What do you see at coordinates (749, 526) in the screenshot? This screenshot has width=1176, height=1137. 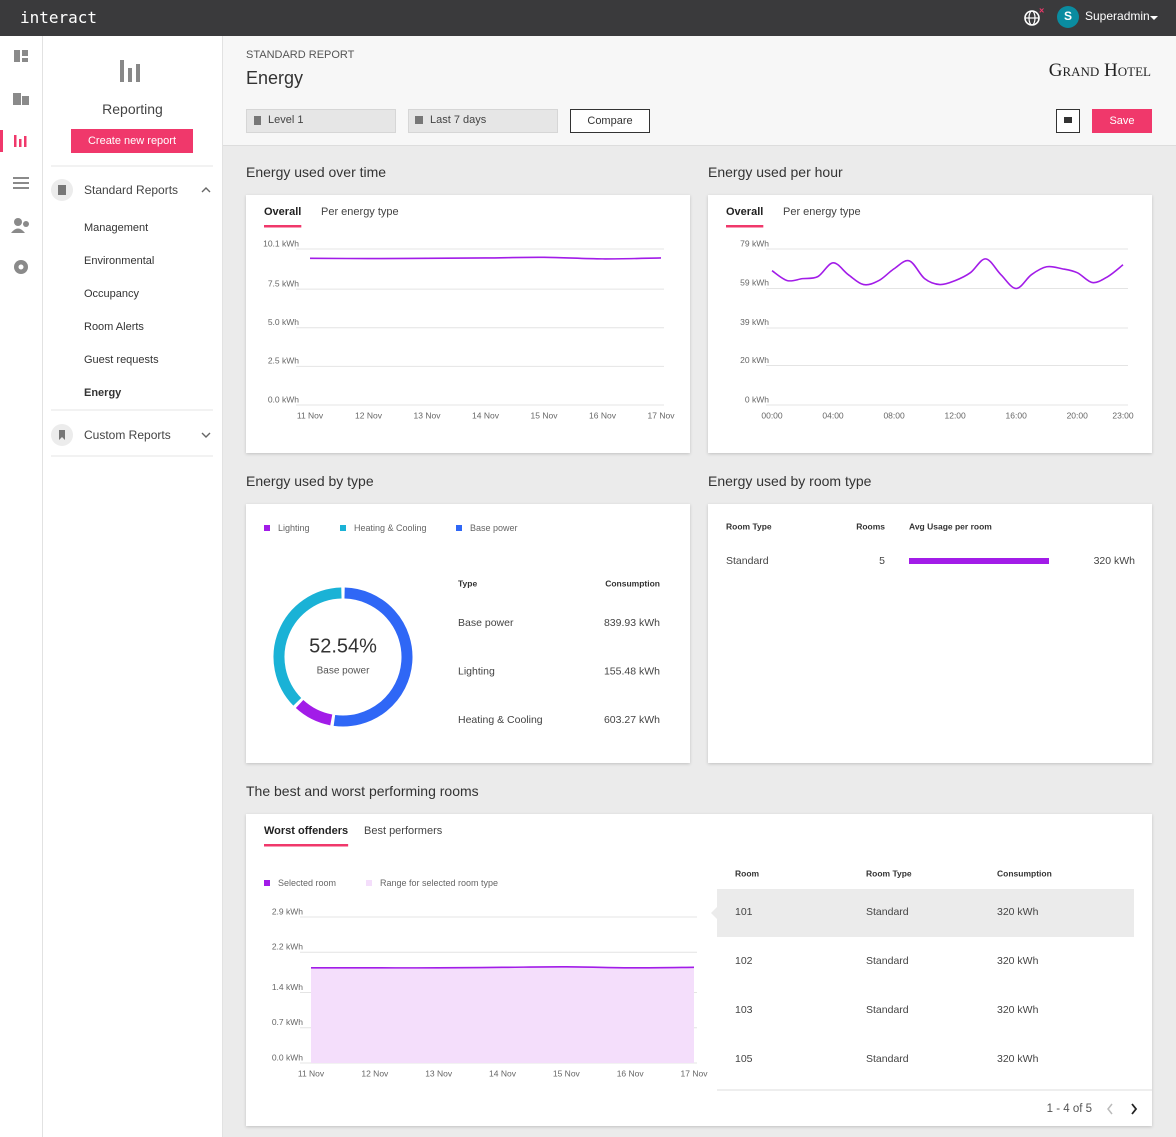 I see `table-header: Room Type` at bounding box center [749, 526].